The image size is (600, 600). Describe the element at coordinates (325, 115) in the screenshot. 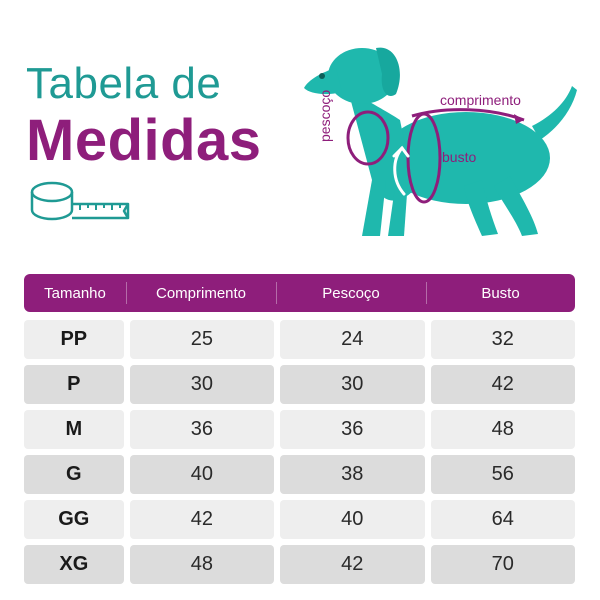

I see `neck-label: pescoço` at that location.